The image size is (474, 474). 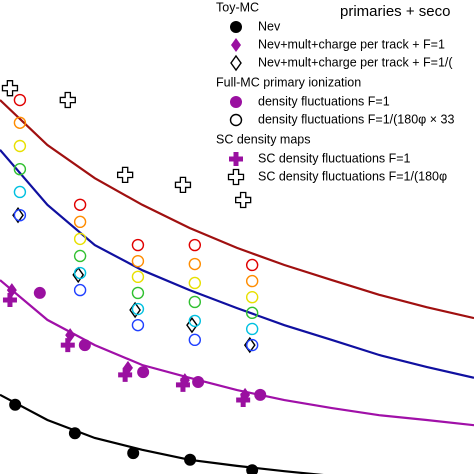 I want to click on chart-title: primaries + seco, so click(x=395, y=11).